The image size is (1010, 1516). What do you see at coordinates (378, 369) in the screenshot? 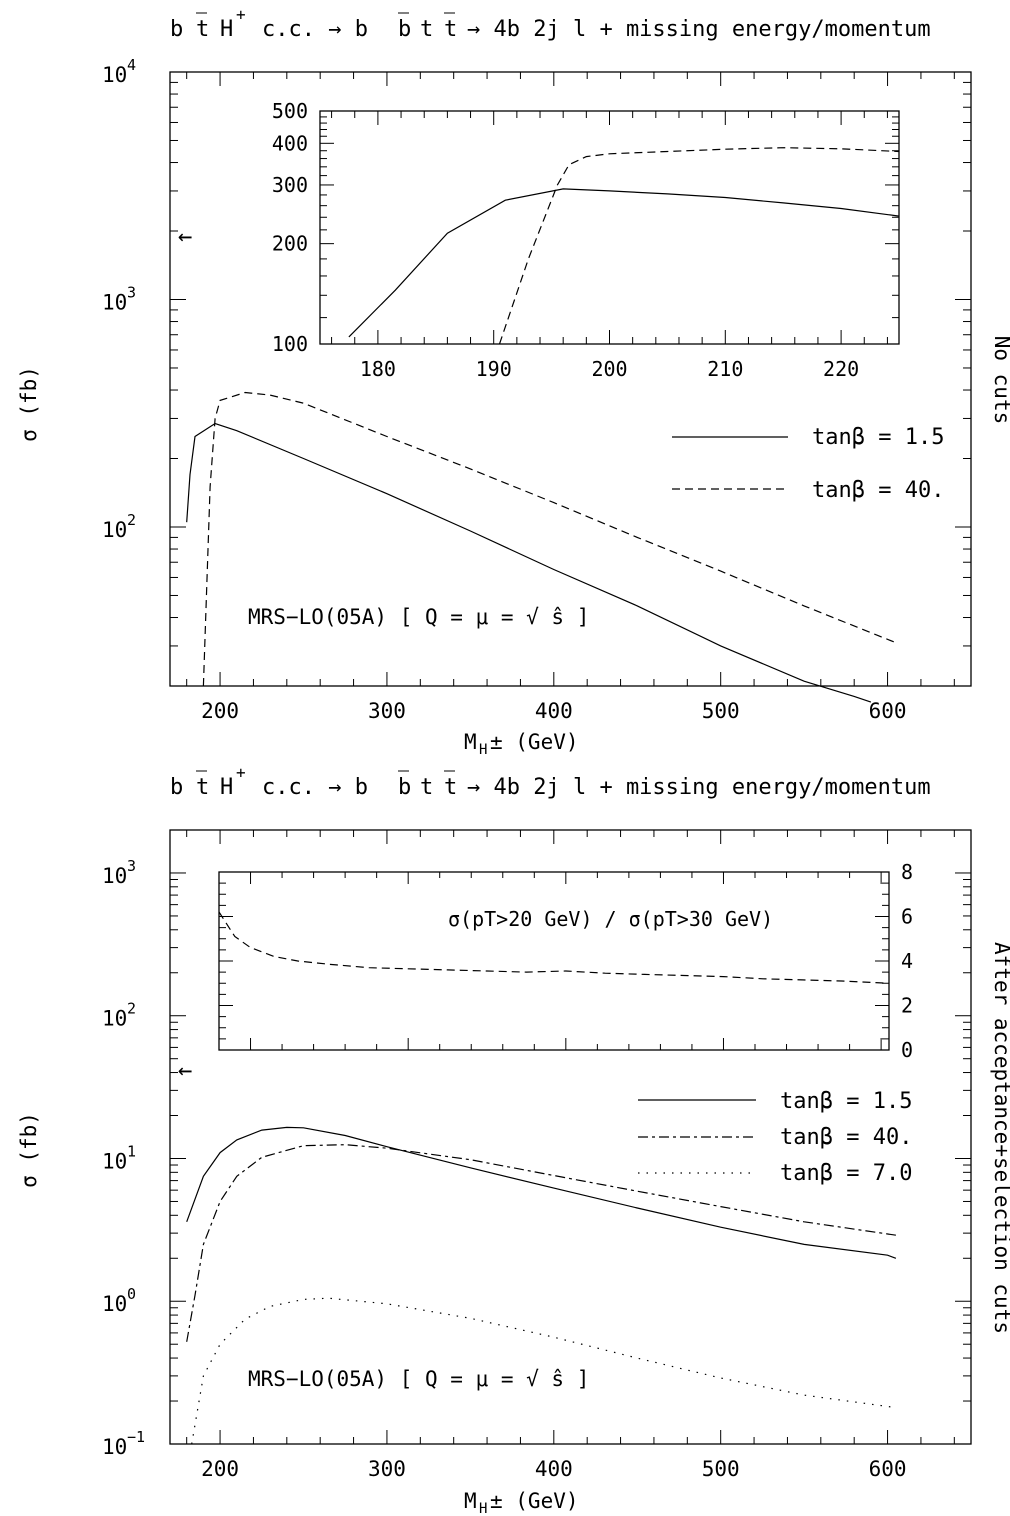
I see `x-tick-label: 180` at bounding box center [378, 369].